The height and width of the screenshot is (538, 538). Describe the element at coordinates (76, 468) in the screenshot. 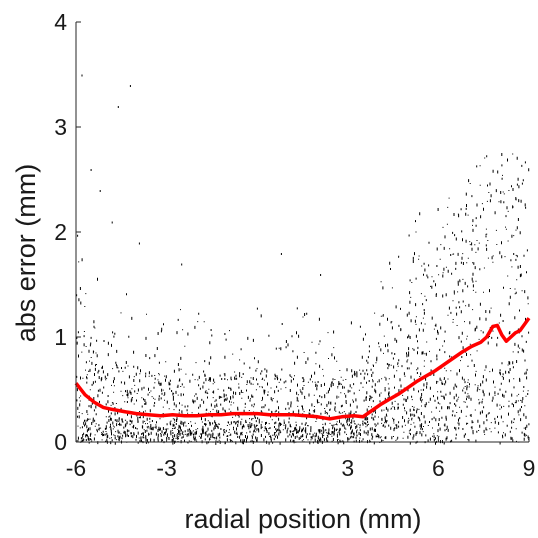

I see `x-tick-label: -6` at that location.